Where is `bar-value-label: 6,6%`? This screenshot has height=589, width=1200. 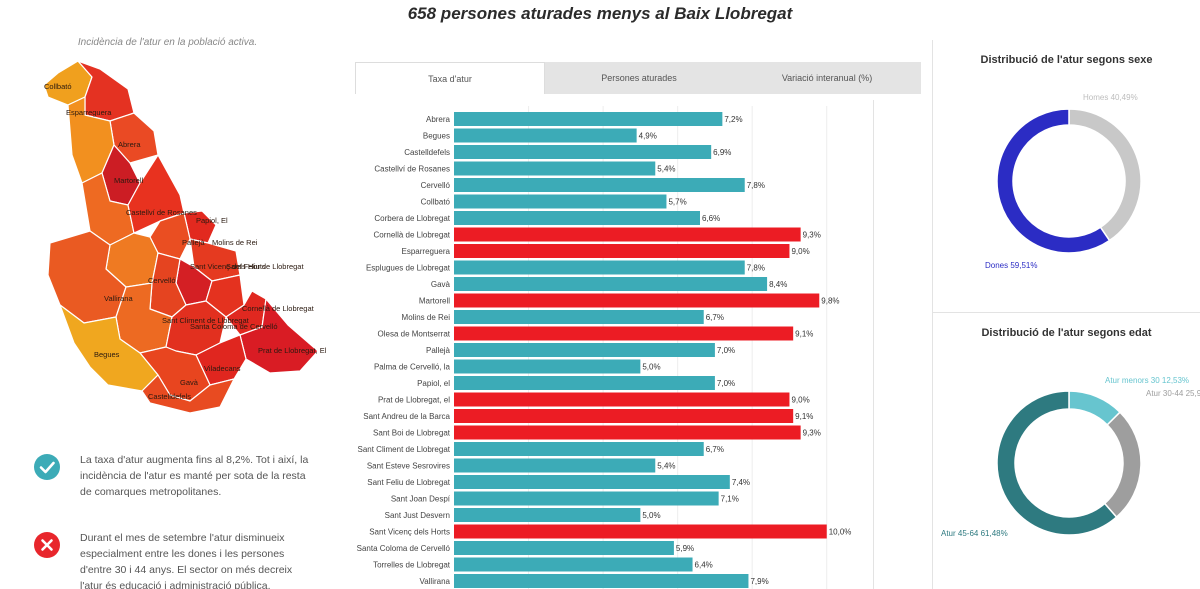 bar-value-label: 6,6% is located at coordinates (711, 218).